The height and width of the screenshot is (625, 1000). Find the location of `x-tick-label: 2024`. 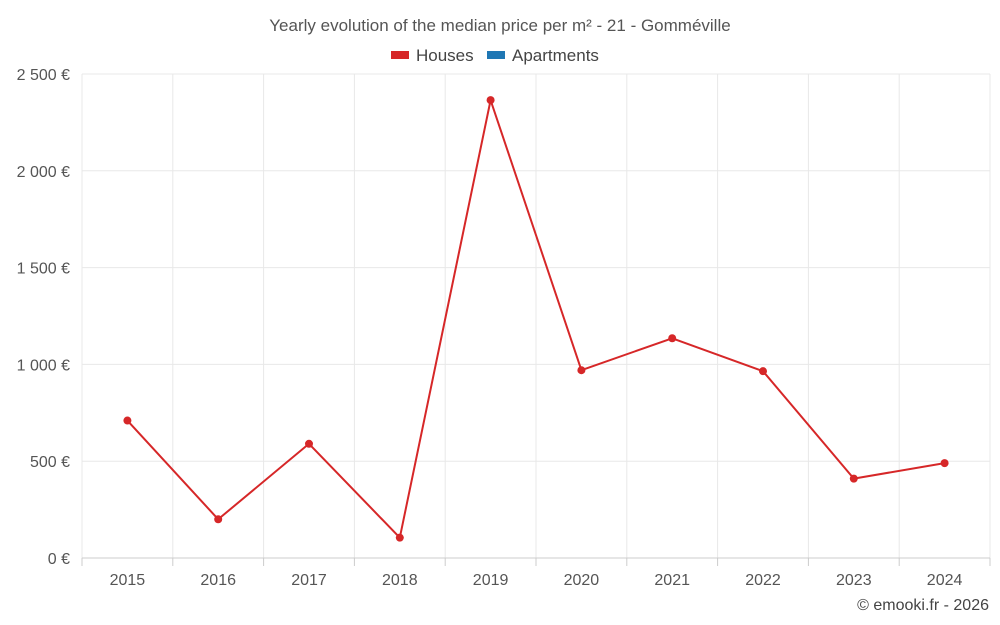

x-tick-label: 2024 is located at coordinates (945, 580).